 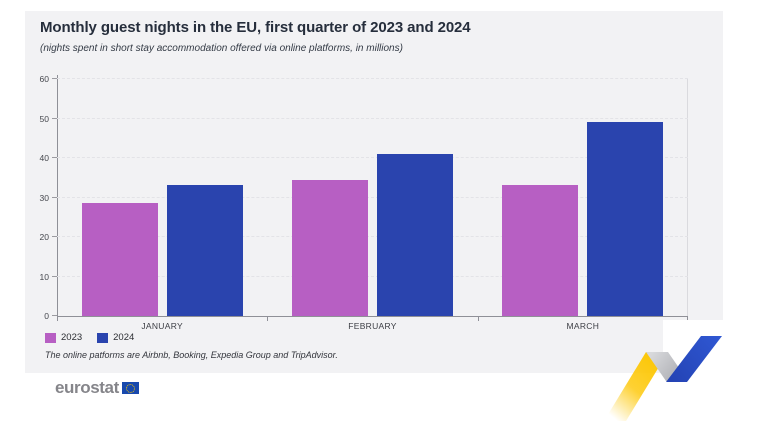 What do you see at coordinates (103, 337) in the screenshot?
I see `legend-swatch-2024` at bounding box center [103, 337].